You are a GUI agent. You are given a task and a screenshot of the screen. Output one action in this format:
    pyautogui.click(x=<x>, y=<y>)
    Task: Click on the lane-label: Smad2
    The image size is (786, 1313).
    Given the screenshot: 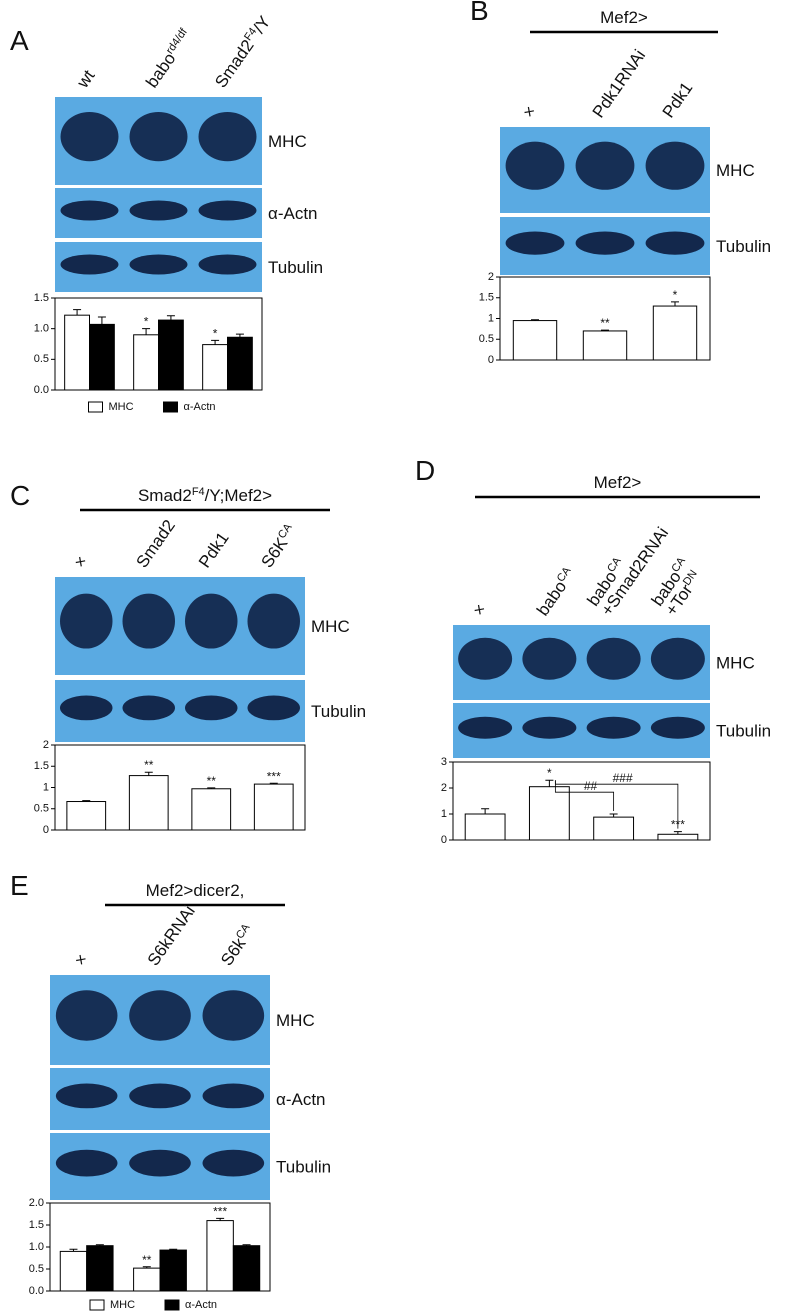 What is the action you would take?
    pyautogui.click(x=155, y=543)
    